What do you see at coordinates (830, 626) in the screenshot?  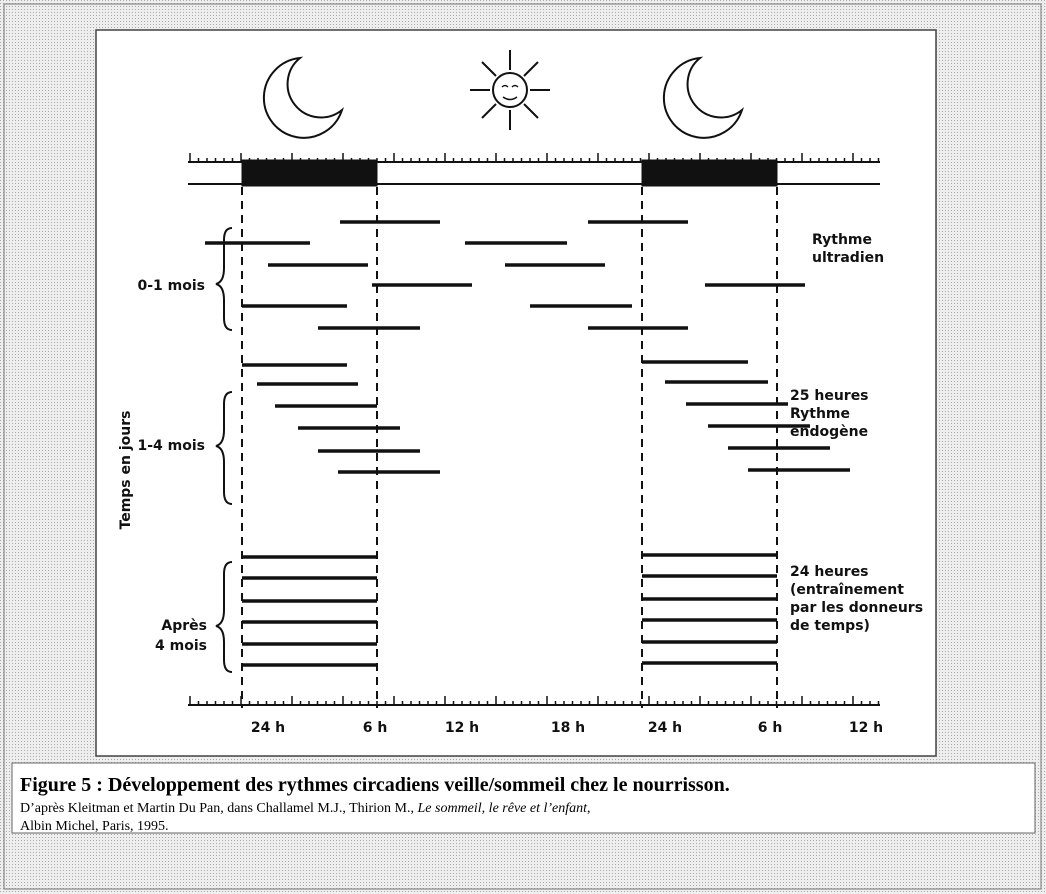 I see `group-description: de temps)` at bounding box center [830, 626].